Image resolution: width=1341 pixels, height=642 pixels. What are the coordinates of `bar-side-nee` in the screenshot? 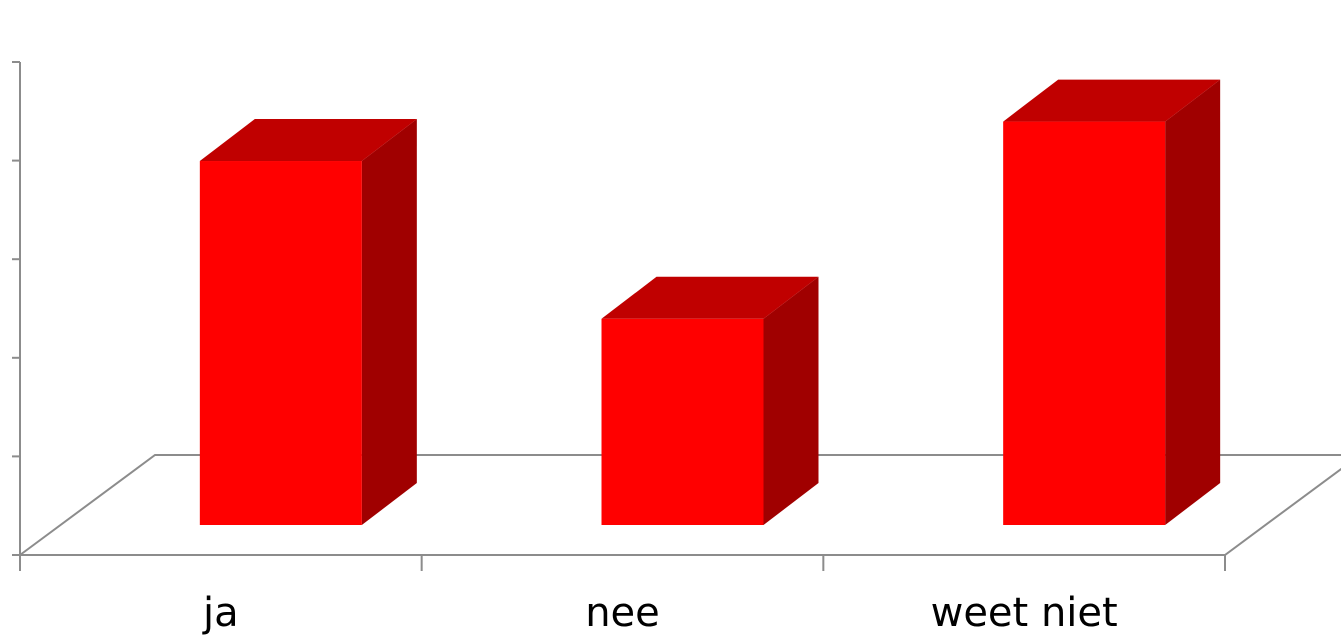 It's located at (791, 400).